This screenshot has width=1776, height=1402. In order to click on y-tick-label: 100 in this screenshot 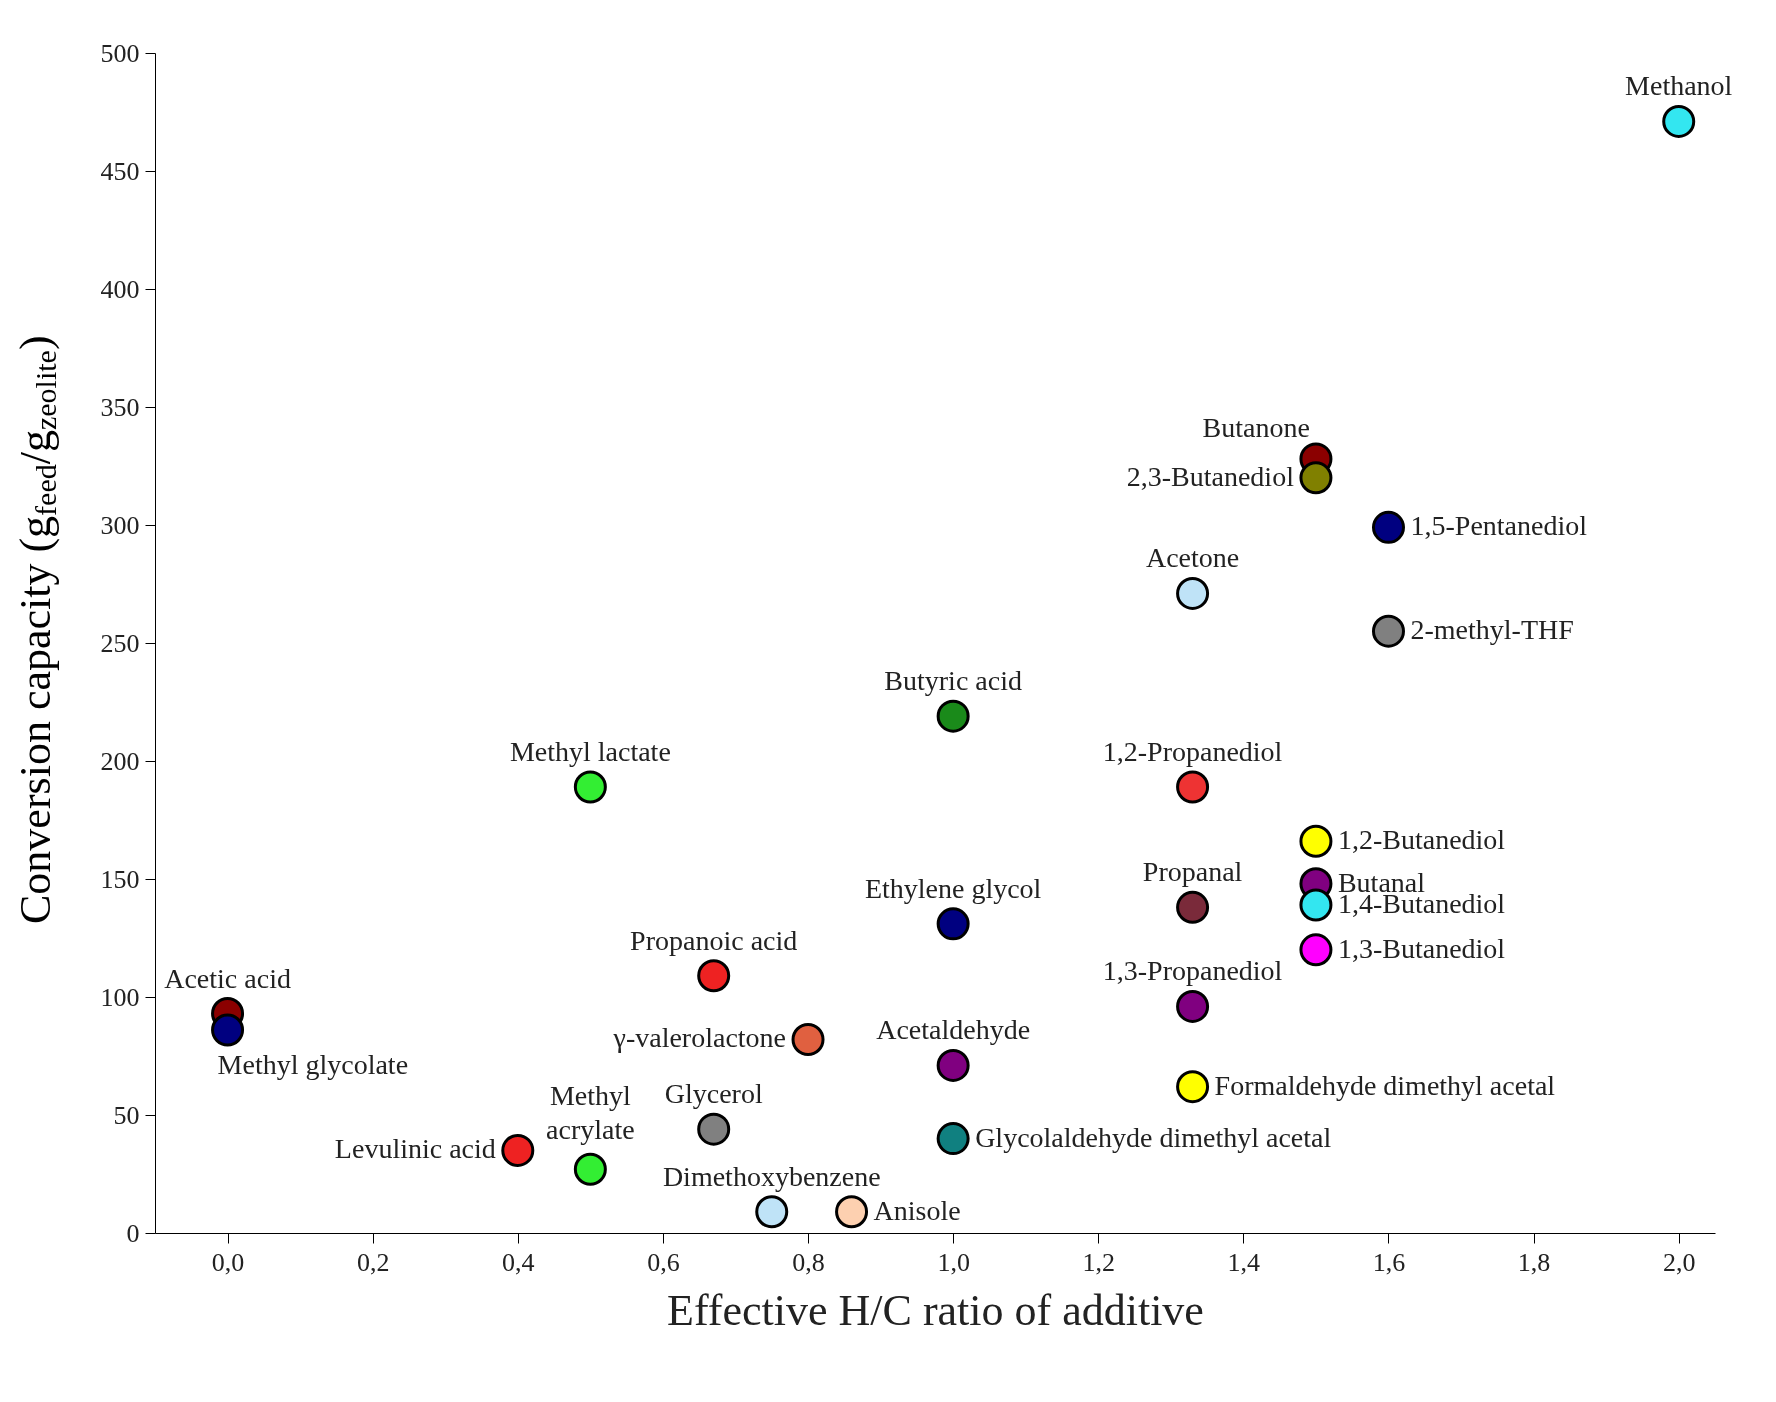, I will do `click(120, 997)`.